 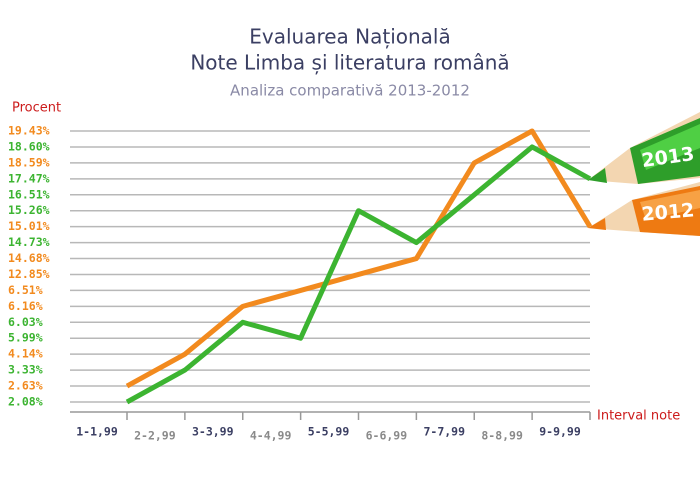 I want to click on x-tick-label: 3-3,99, so click(x=213, y=432).